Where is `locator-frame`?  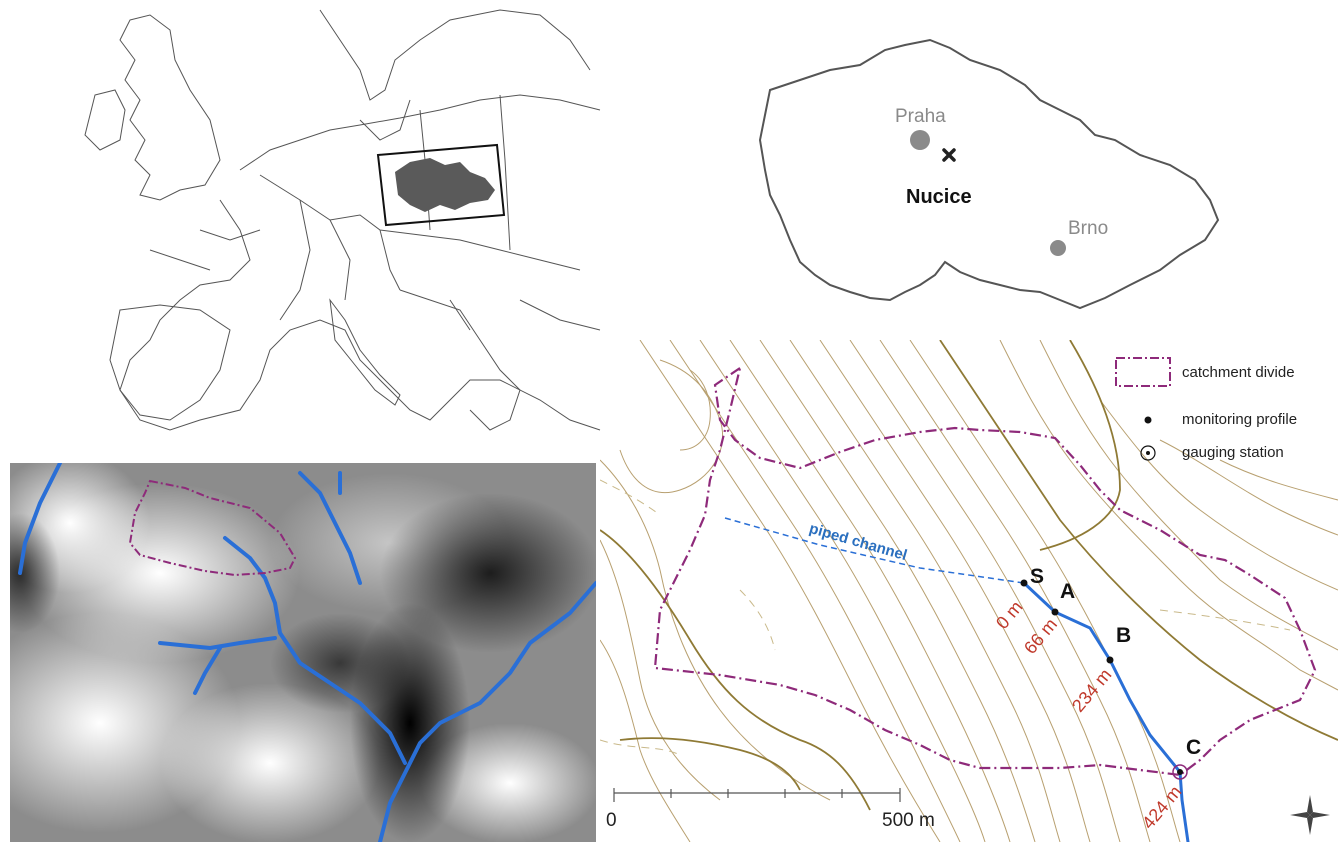 locator-frame is located at coordinates (441, 185).